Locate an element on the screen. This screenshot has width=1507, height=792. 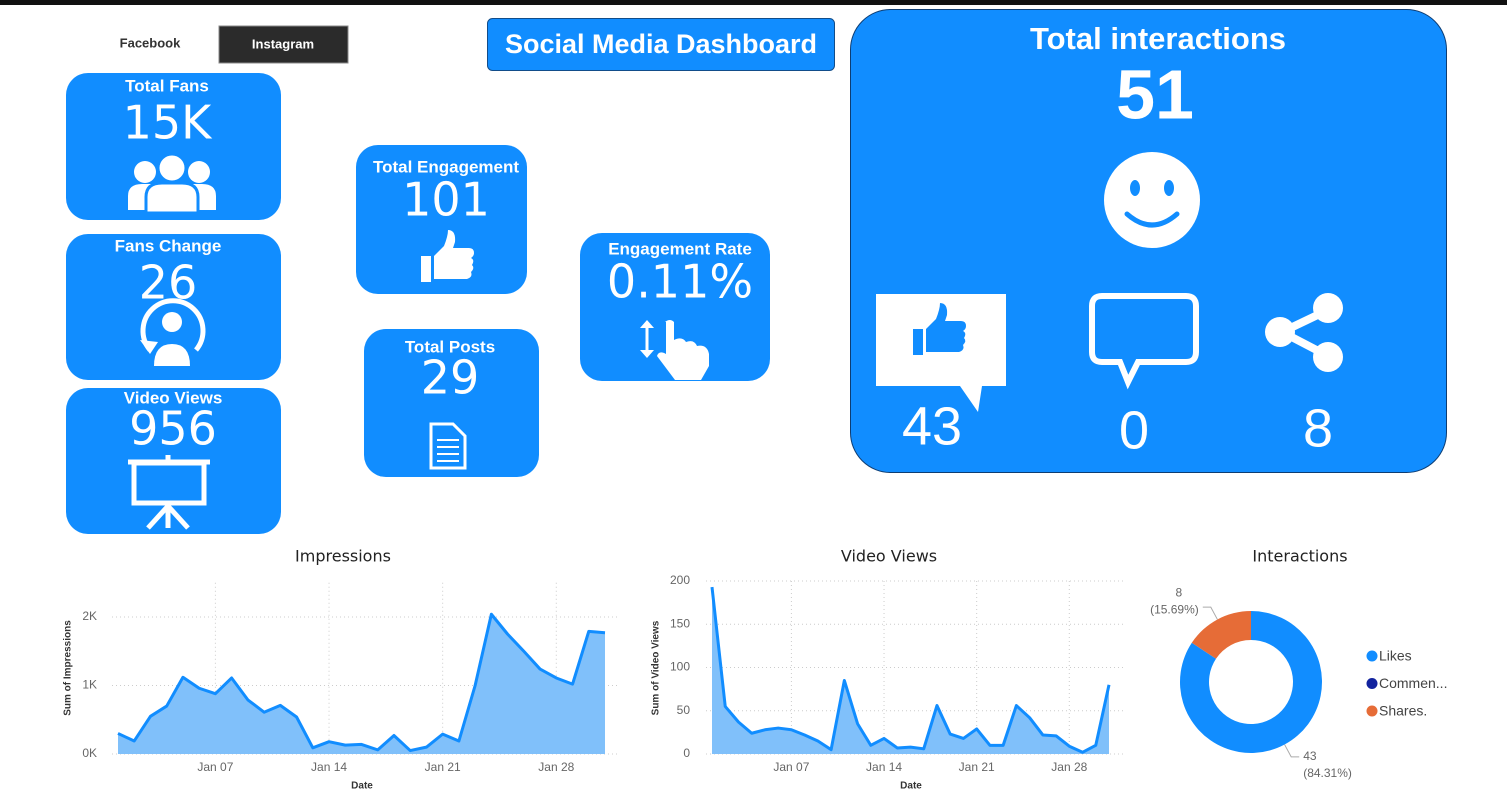
thumb-icon is located at coordinates (447, 256).